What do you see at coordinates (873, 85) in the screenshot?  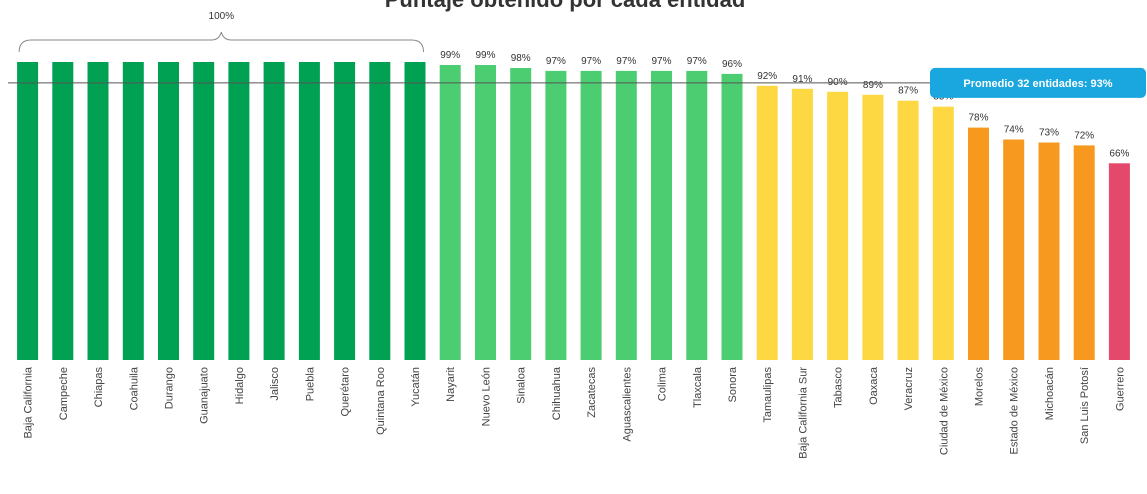 I see `value-label: 89%` at bounding box center [873, 85].